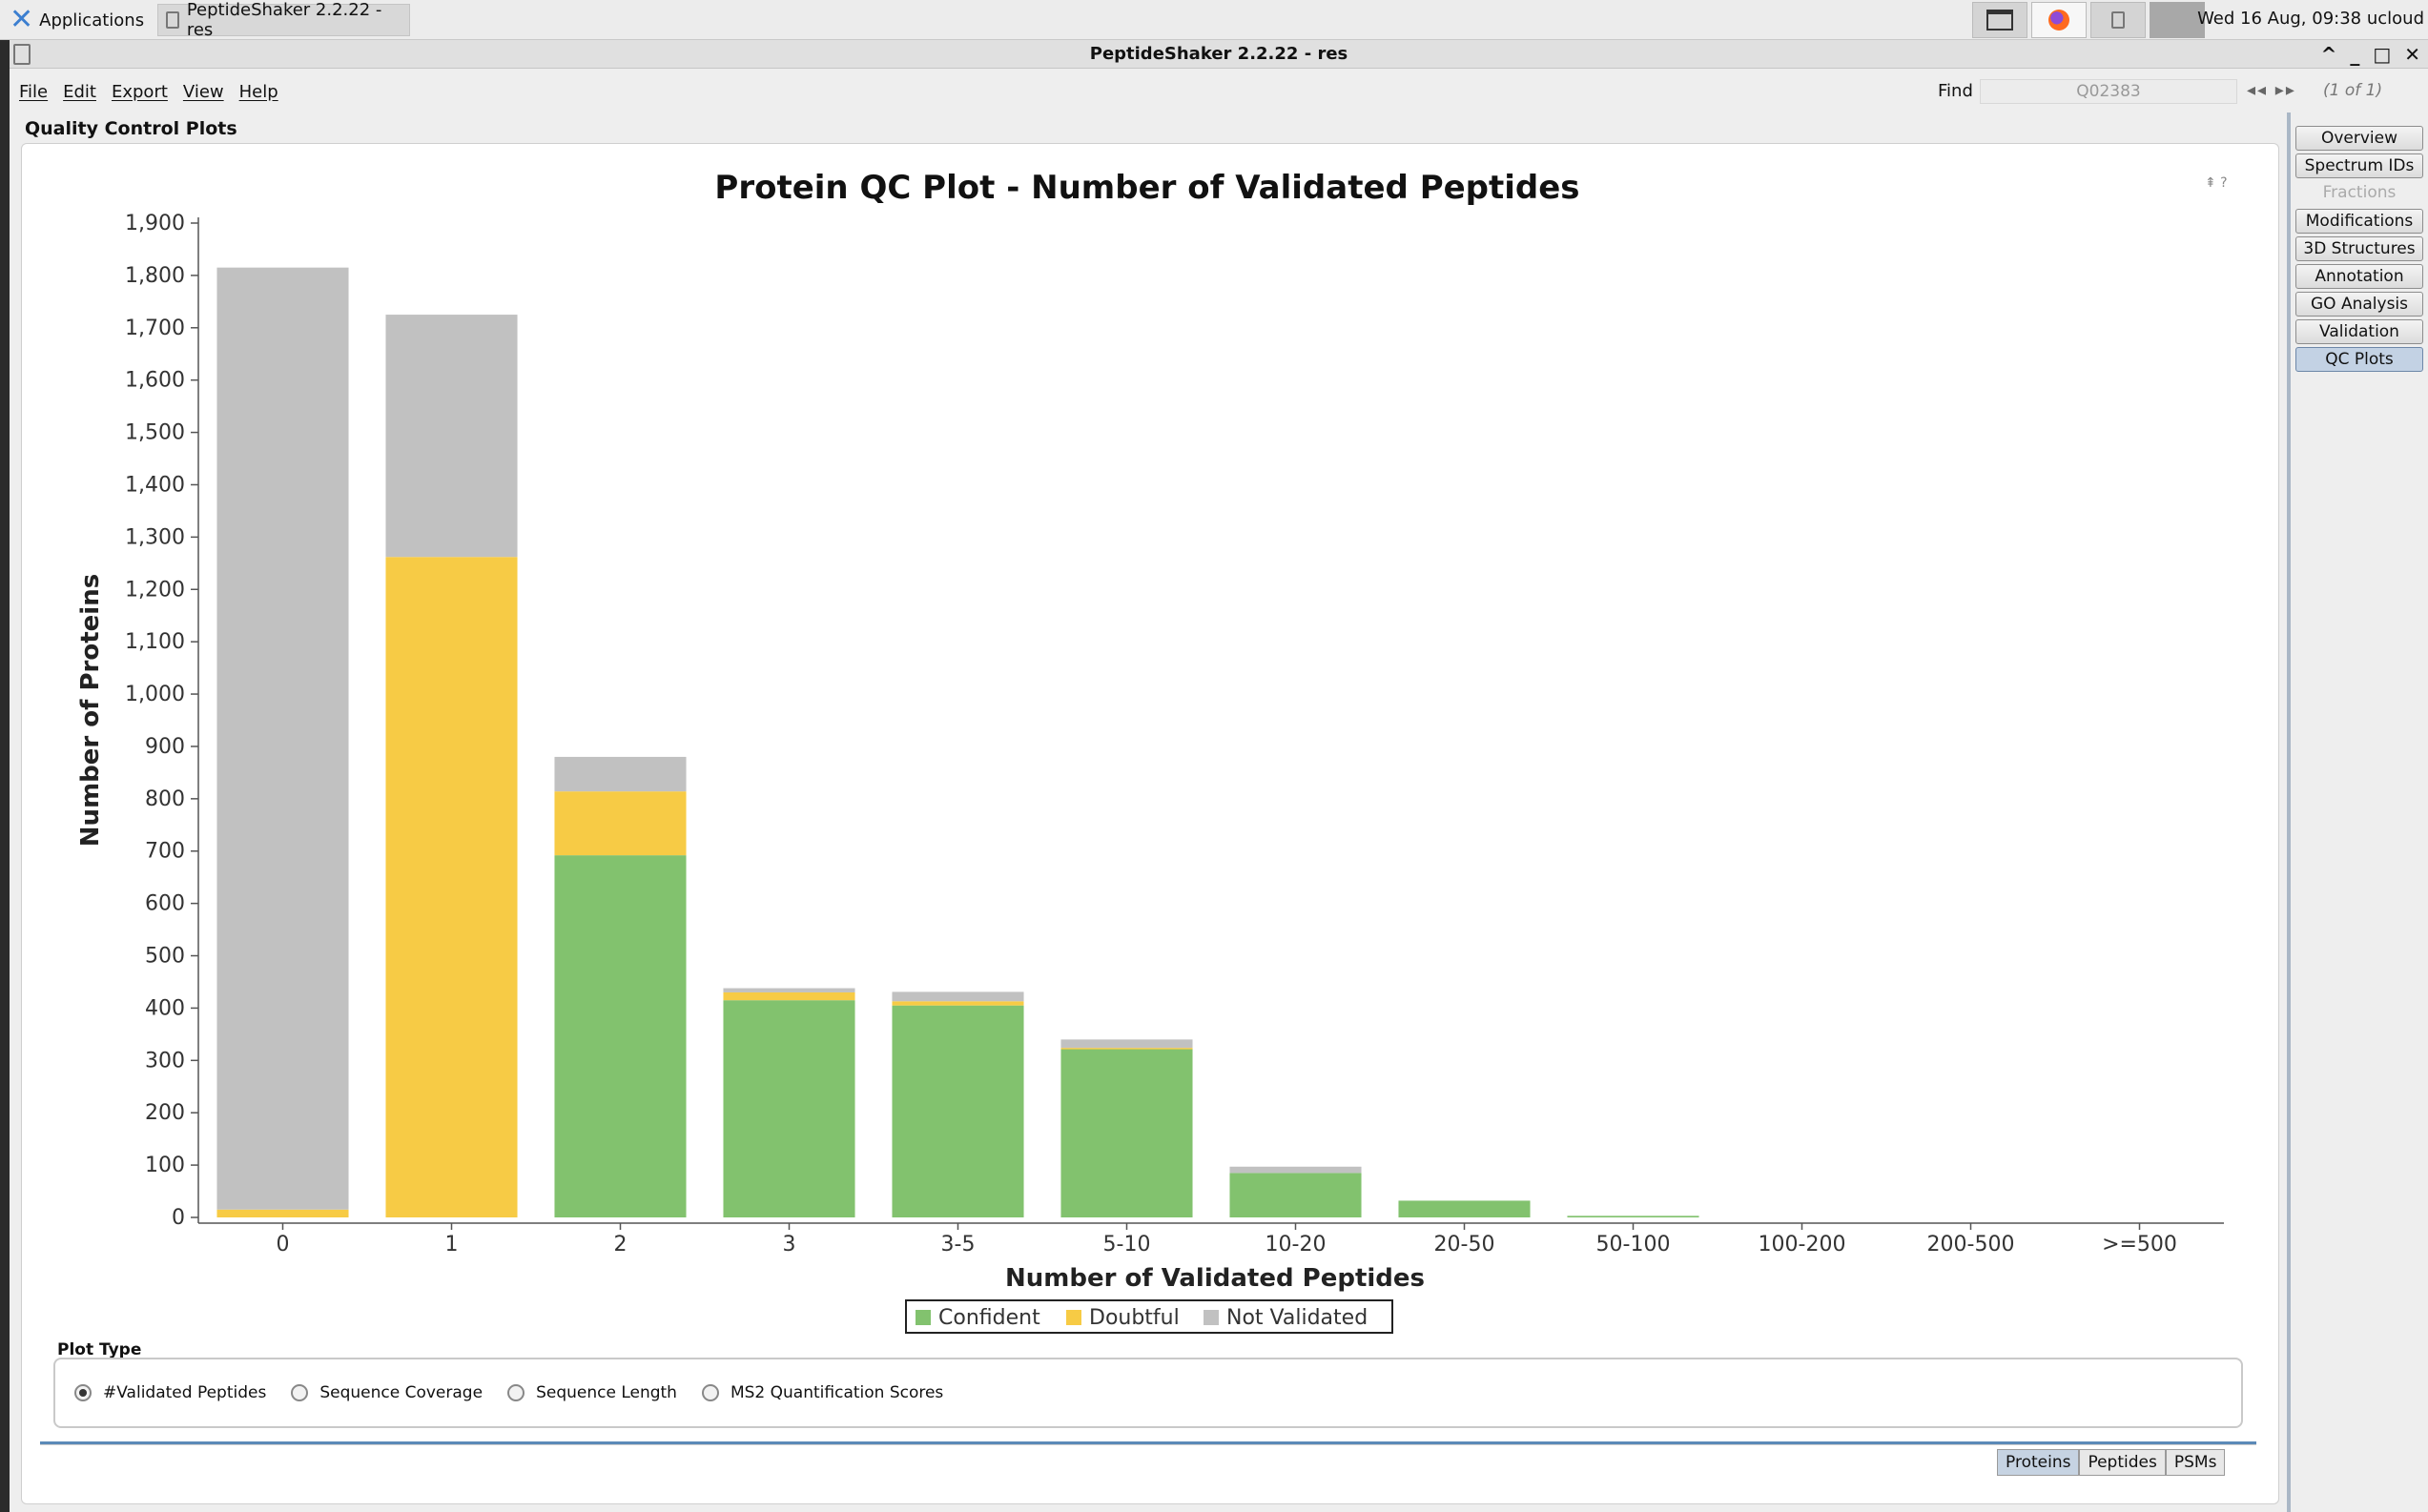  I want to click on legend-box, so click(1149, 1316).